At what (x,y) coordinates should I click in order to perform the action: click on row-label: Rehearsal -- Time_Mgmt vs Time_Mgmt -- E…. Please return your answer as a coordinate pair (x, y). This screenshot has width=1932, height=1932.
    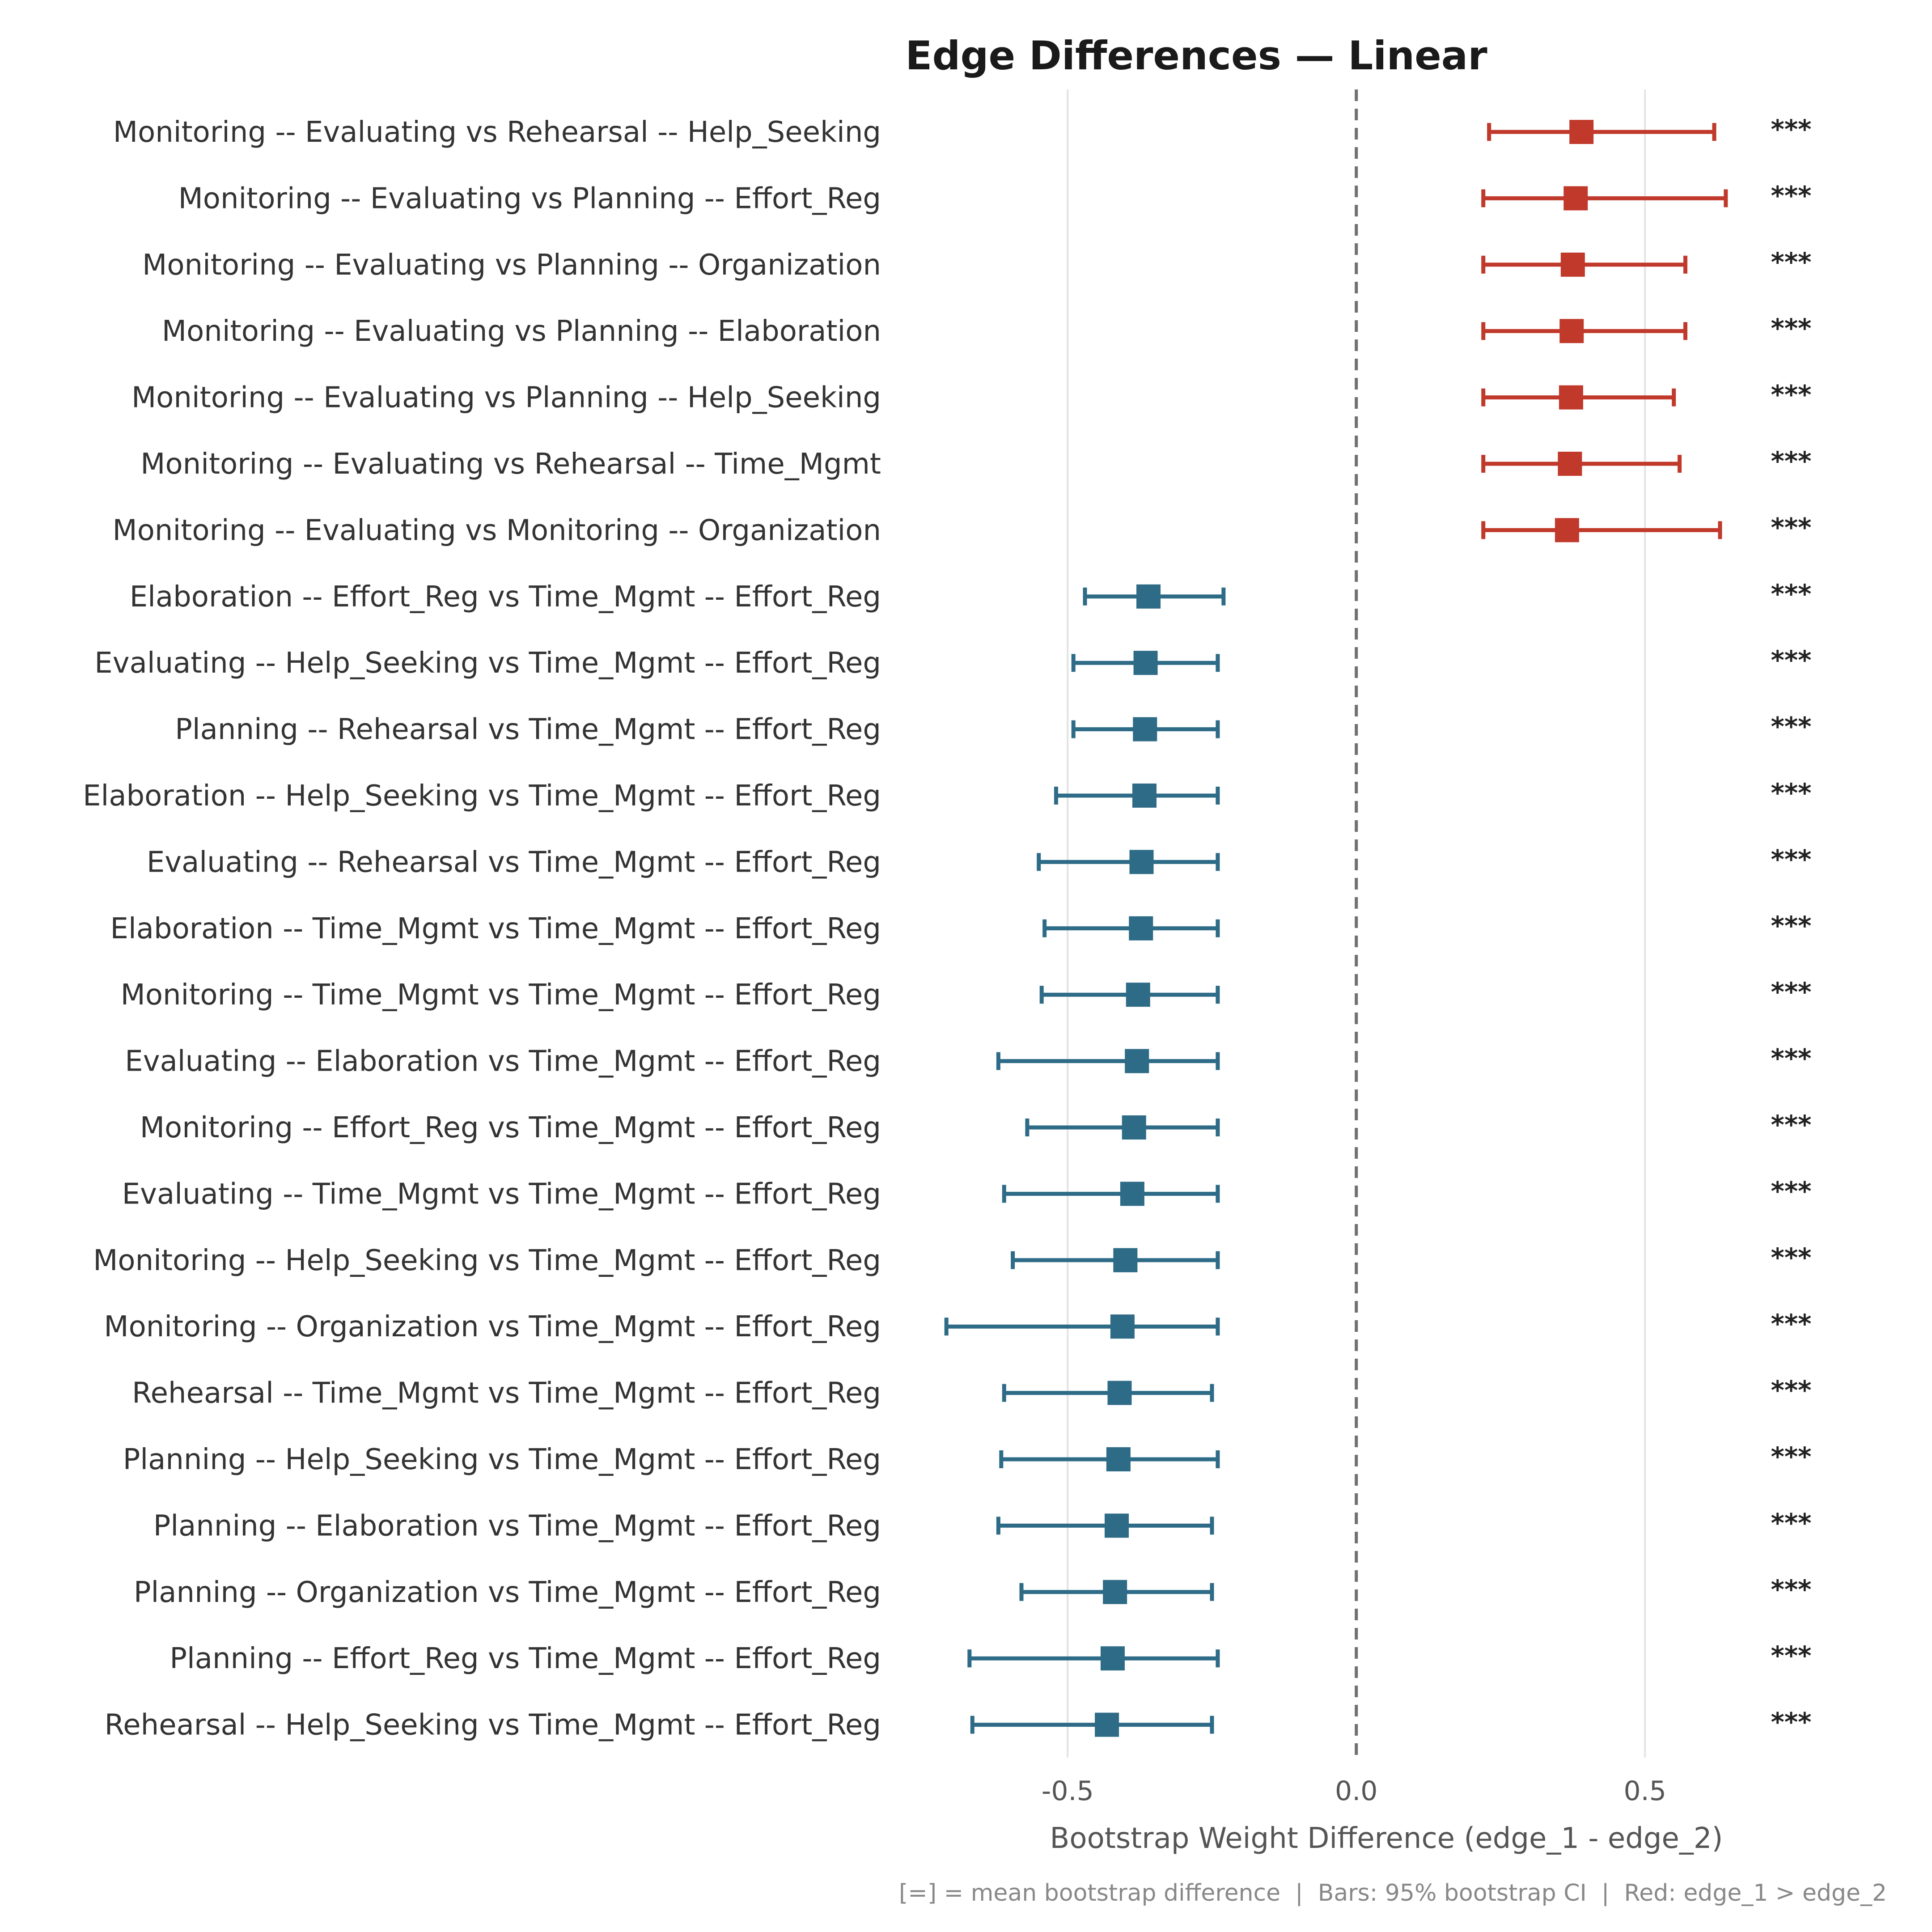
    Looking at the image, I should click on (506, 1393).